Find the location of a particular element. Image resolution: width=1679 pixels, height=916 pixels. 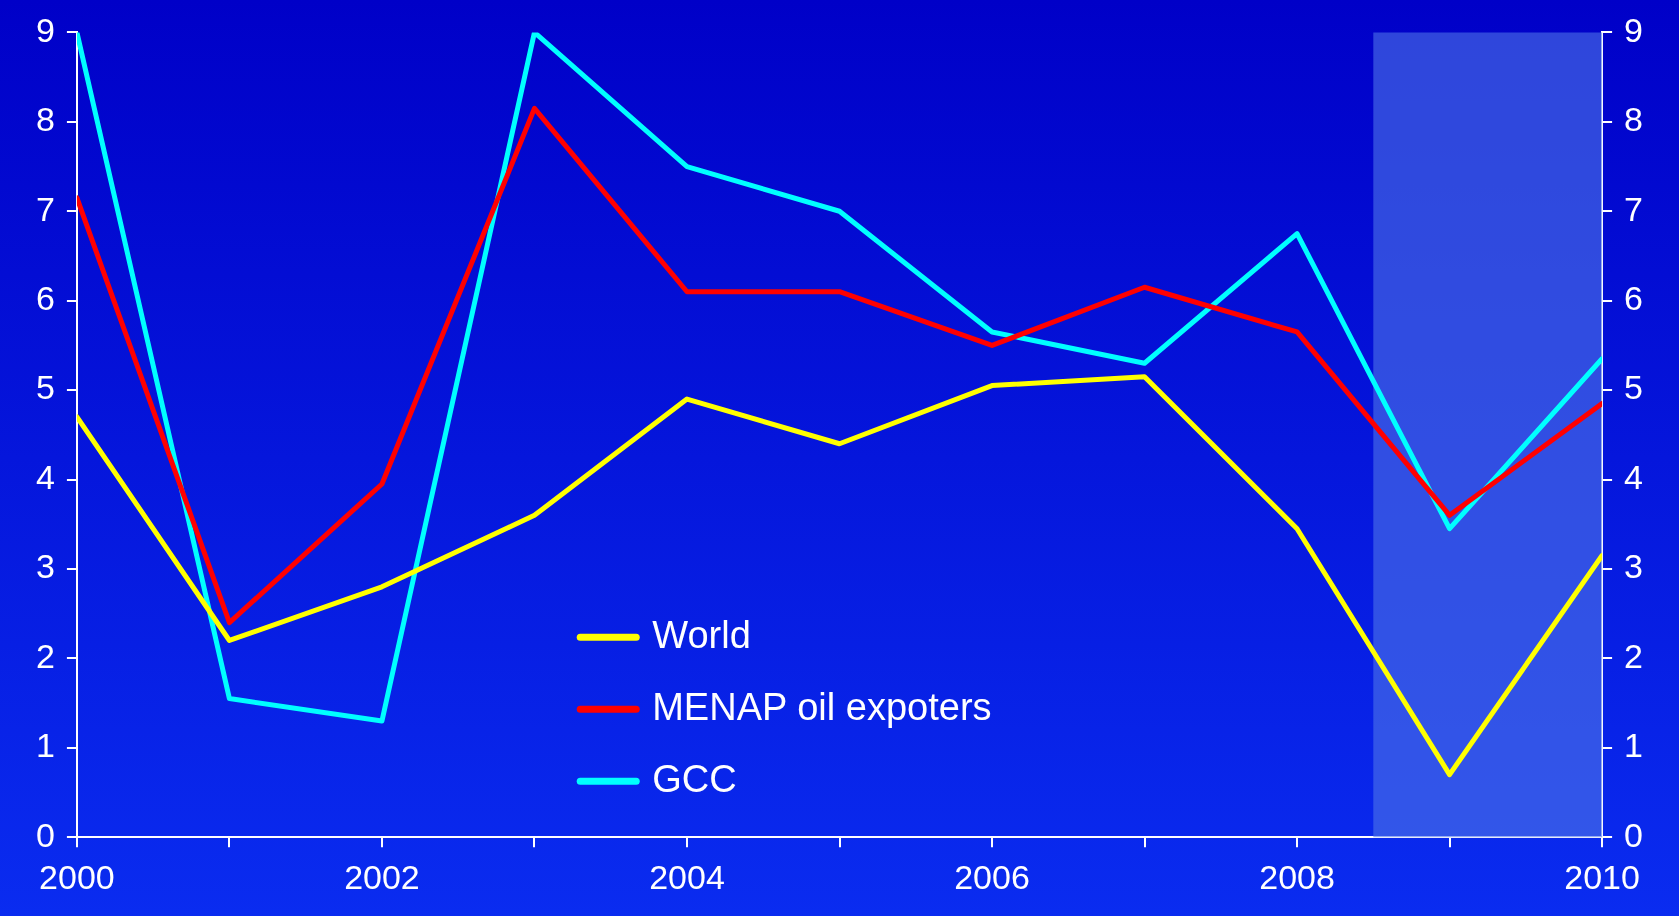

x-tick-label: 2010 is located at coordinates (1602, 876).